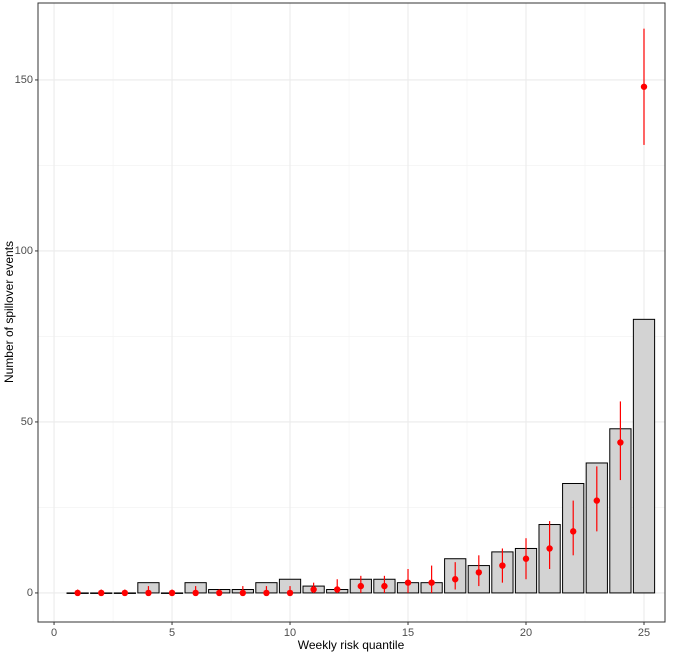 This screenshot has height=655, width=685. I want to click on x-tick-label: 10, so click(290, 633).